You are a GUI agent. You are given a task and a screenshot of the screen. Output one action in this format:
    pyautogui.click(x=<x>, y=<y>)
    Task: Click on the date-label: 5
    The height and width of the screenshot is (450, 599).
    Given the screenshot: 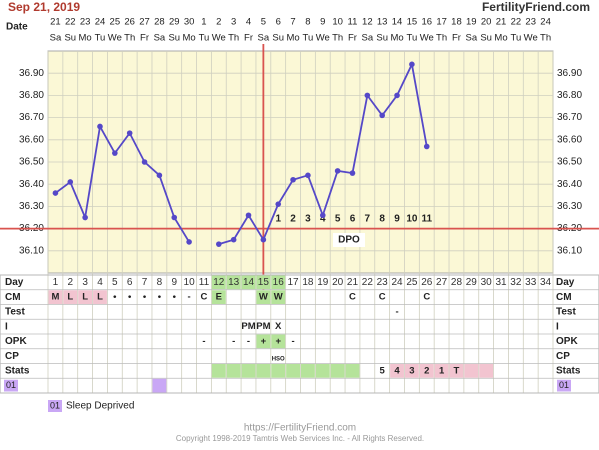 What is the action you would take?
    pyautogui.click(x=263, y=22)
    